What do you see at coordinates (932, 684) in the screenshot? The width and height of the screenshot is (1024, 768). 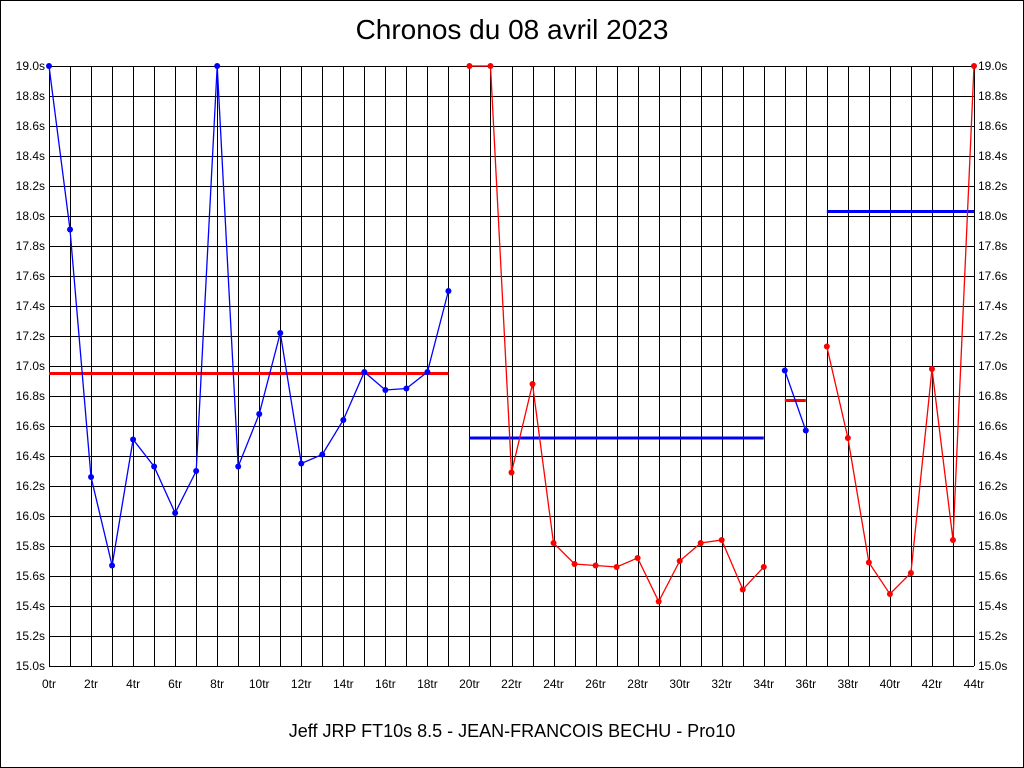 I see `x-tick-label: 42tr` at bounding box center [932, 684].